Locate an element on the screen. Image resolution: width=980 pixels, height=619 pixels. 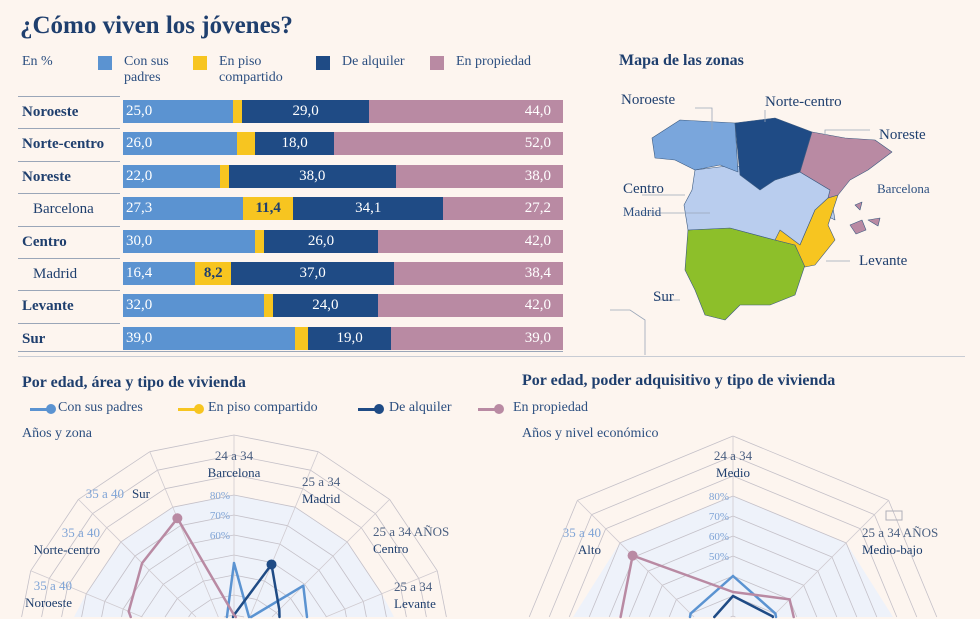
axis-label: Madrid is located at coordinates (321, 498).